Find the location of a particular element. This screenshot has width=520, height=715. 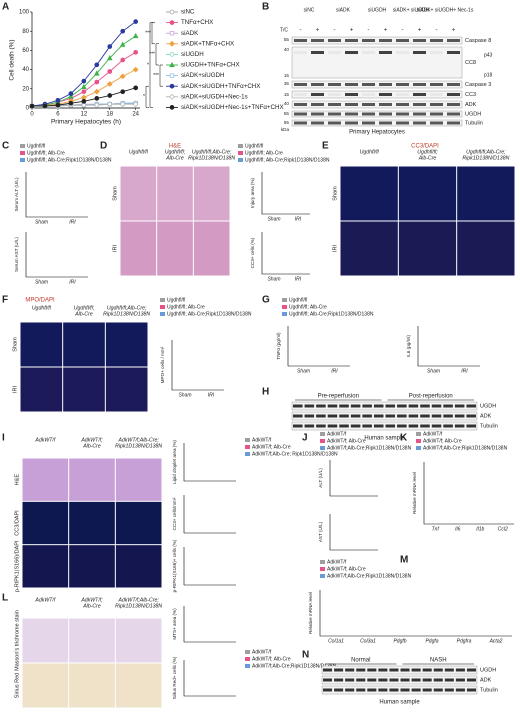

x-category-label: IRI is located at coordinates (72, 282).